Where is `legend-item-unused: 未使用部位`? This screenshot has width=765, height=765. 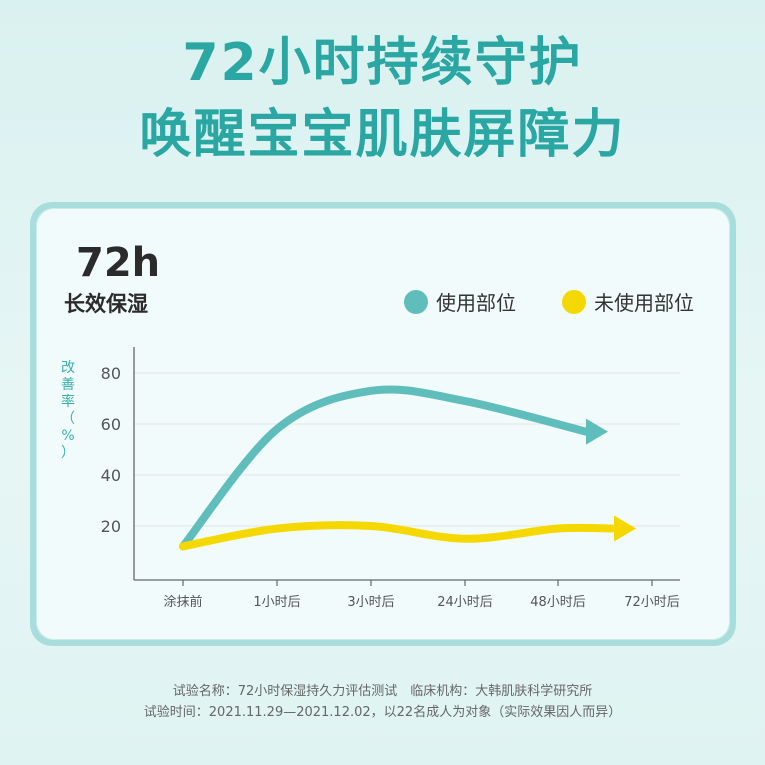 legend-item-unused: 未使用部位 is located at coordinates (628, 301).